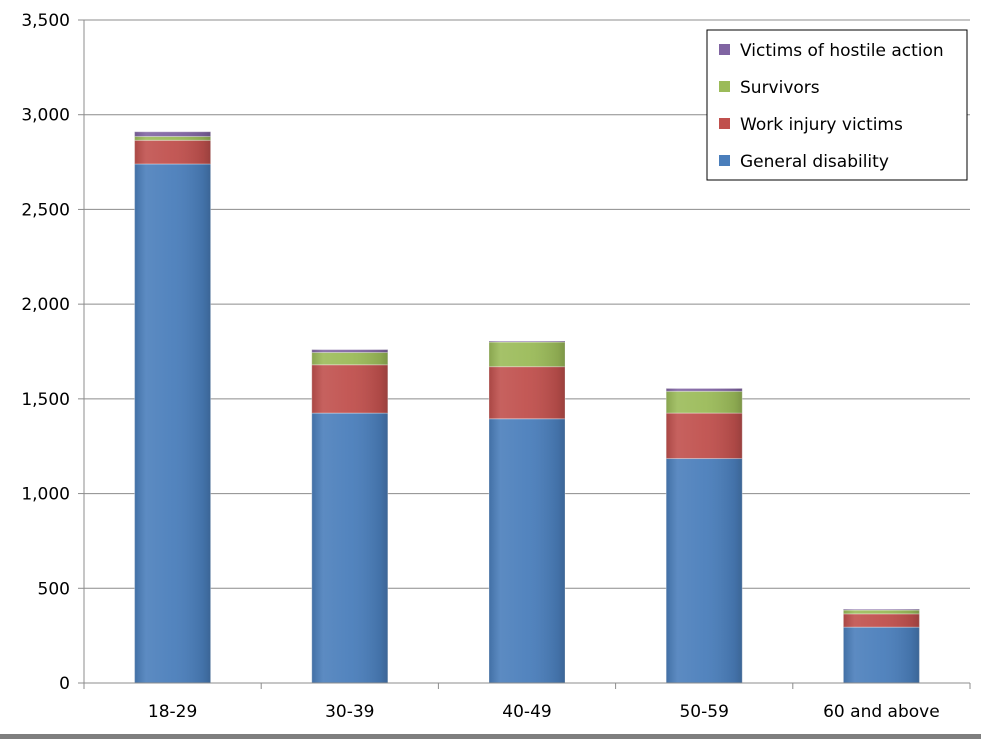 This screenshot has height=746, width=981. Describe the element at coordinates (45, 495) in the screenshot. I see `y-tick-label: 1,000` at that location.